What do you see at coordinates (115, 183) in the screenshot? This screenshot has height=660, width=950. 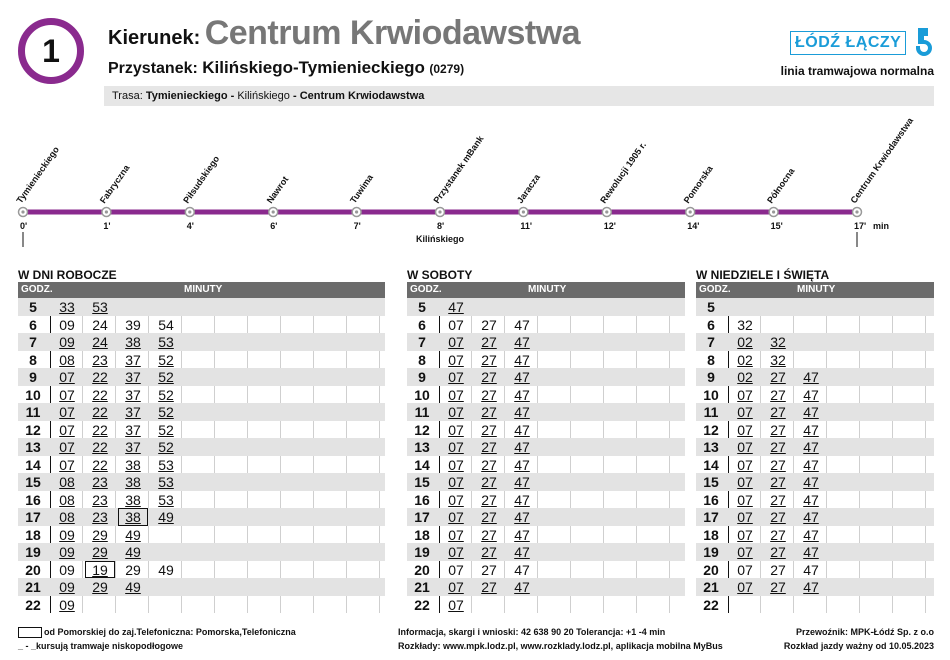 I see `stop-name-label: Fabryczna` at bounding box center [115, 183].